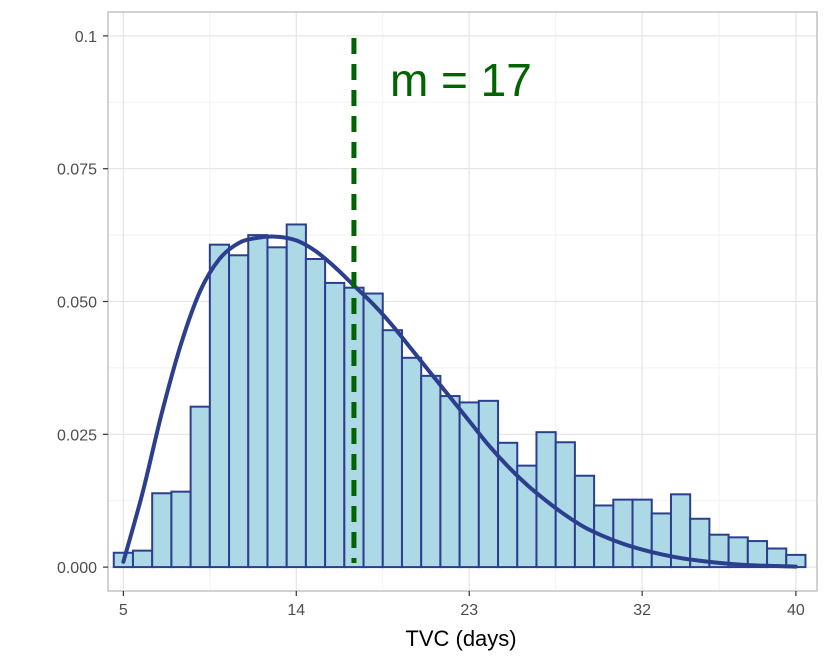  Describe the element at coordinates (460, 638) in the screenshot. I see `x-axis-title: TVC (days)` at that location.